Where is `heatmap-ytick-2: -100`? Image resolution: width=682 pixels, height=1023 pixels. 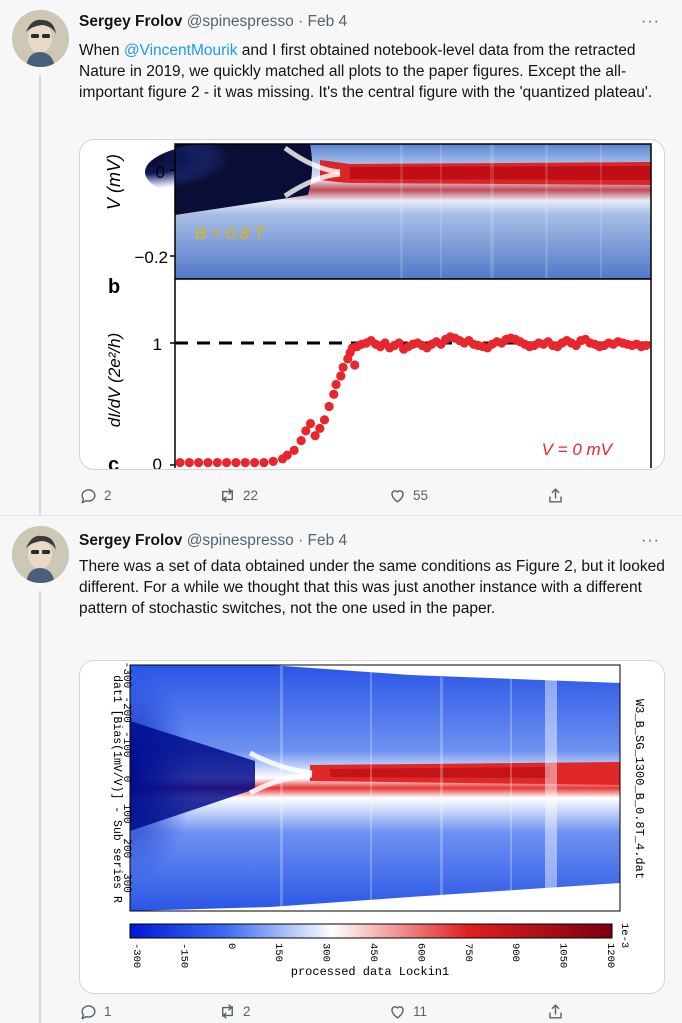 heatmap-ytick-2: -100 is located at coordinates (126, 744).